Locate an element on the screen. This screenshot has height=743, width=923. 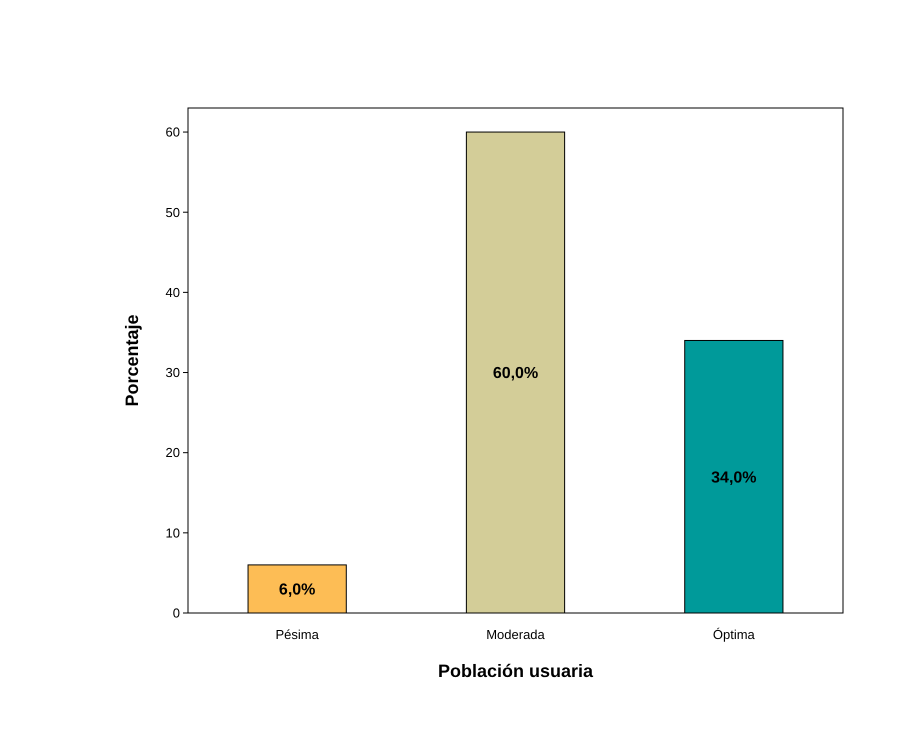
x-tick-label: Óptima is located at coordinates (734, 634).